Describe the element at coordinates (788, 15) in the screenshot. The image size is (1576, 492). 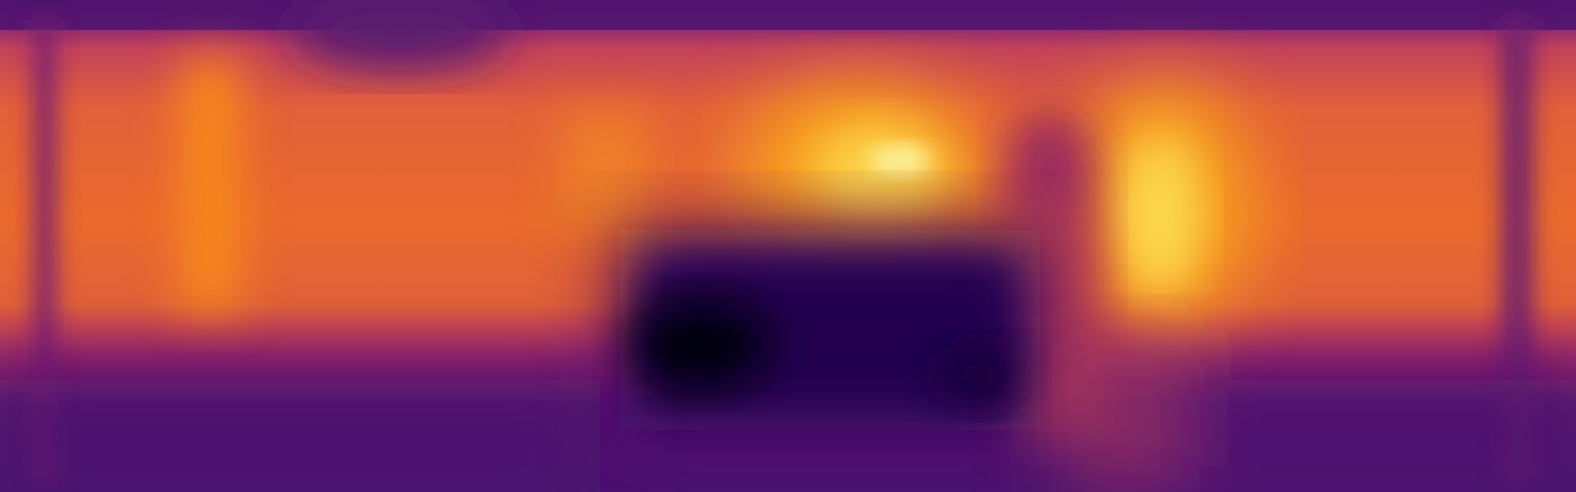
I see `top-dark-band` at that location.